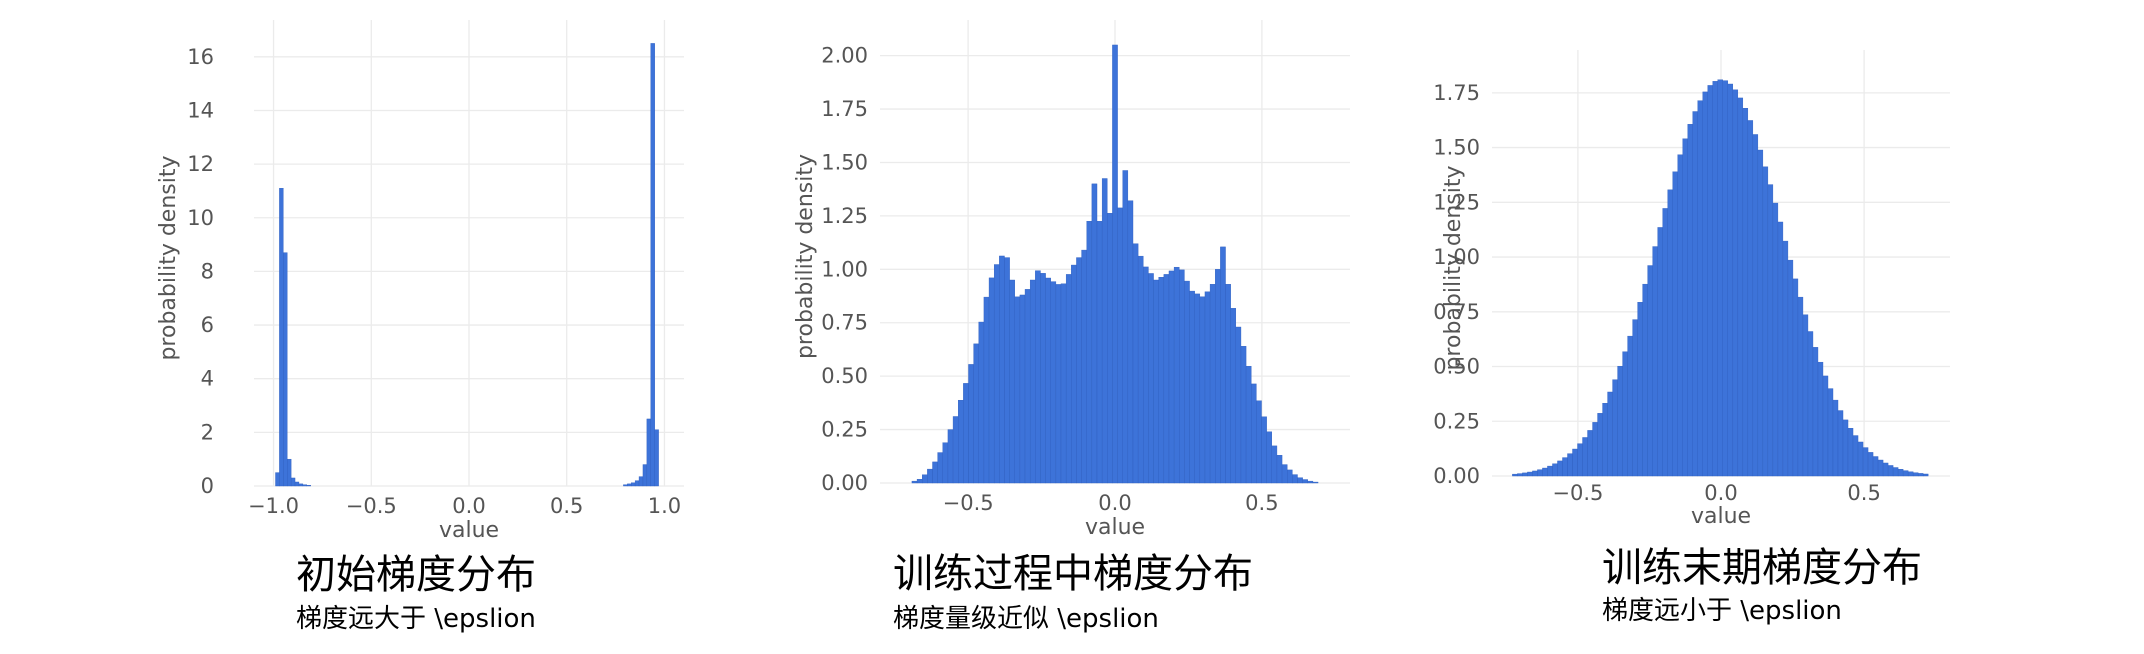  Describe the element at coordinates (207, 325) in the screenshot. I see `y-tick-label: 6` at that location.